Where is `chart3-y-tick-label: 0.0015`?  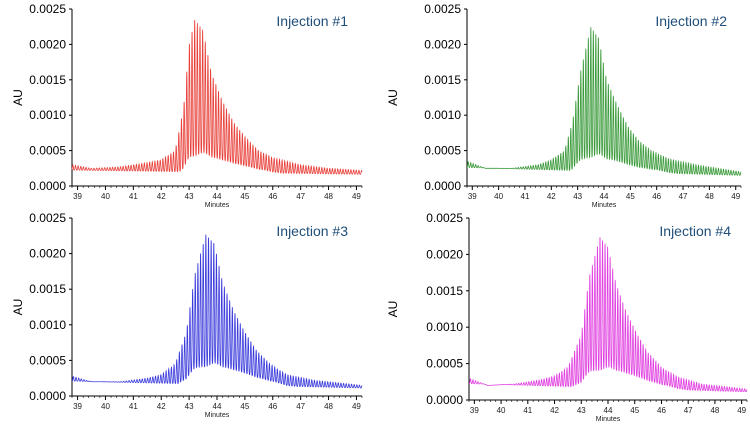
chart3-y-tick-label: 0.0015 is located at coordinates (47, 289).